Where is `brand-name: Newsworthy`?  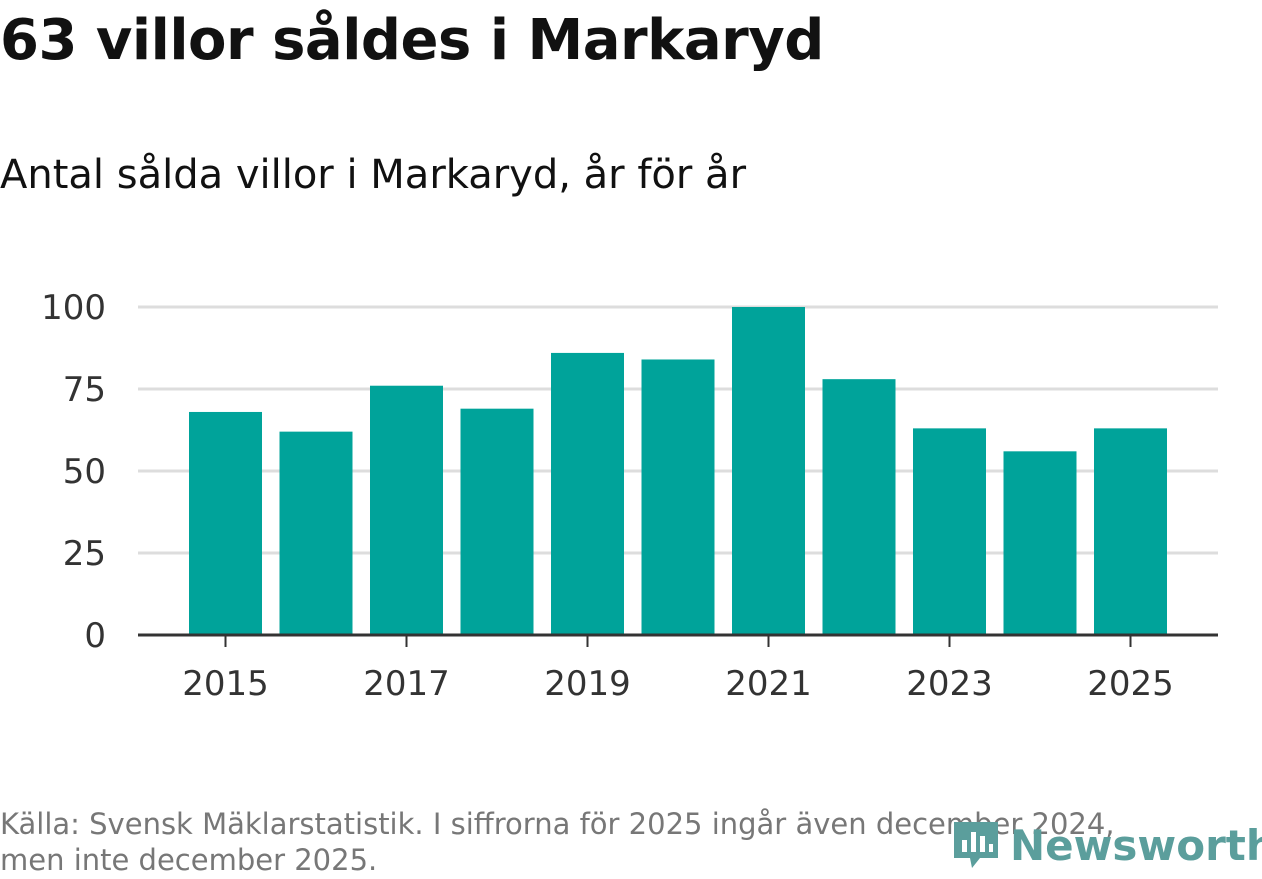
brand-name: Newsworthy is located at coordinates (1136, 845).